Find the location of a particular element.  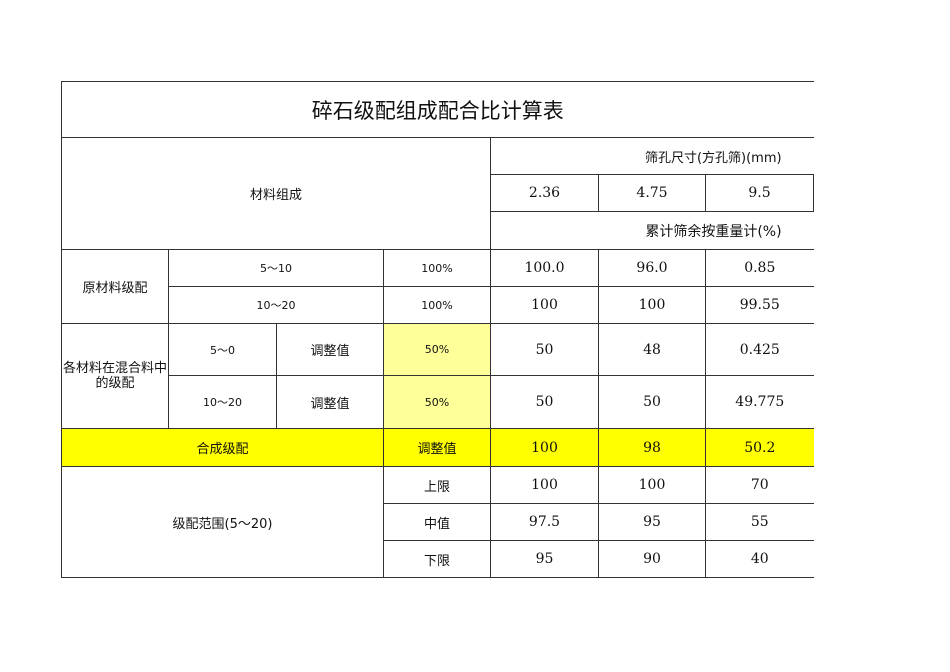

size-4-75: 4.75 is located at coordinates (652, 193).